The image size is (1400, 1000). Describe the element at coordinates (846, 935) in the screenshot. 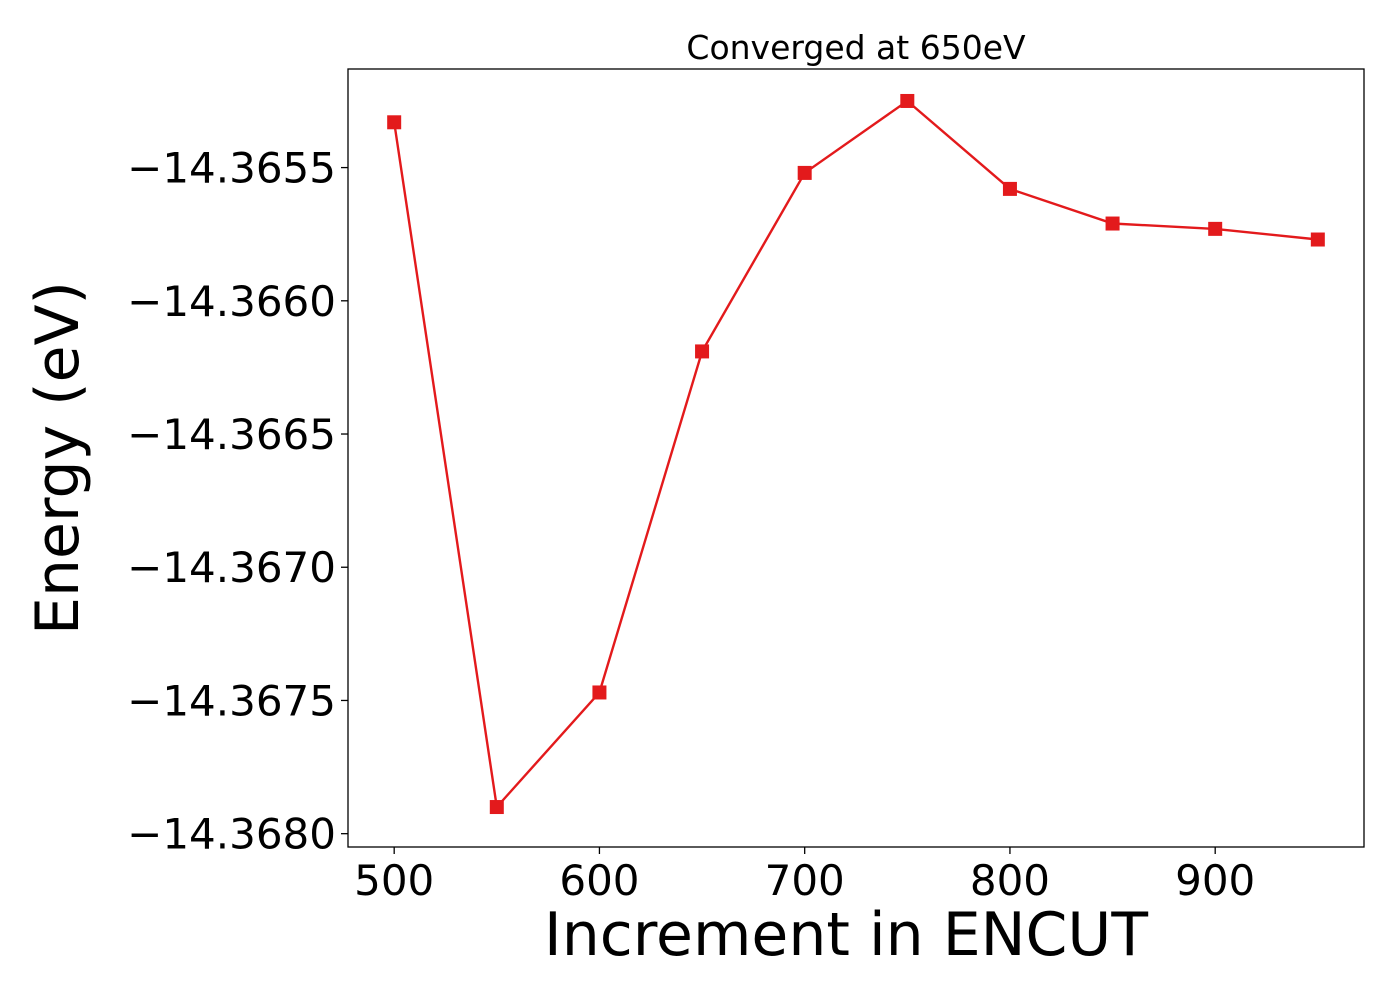

I see `x-axis-label: Increment in ENCUT` at that location.